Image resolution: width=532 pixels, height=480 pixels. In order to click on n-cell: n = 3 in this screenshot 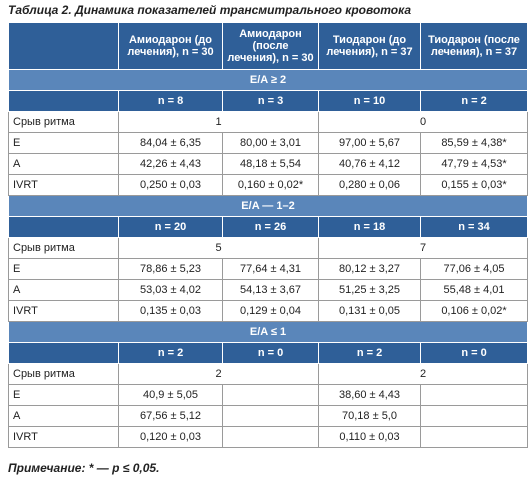, I will do `click(270, 101)`.